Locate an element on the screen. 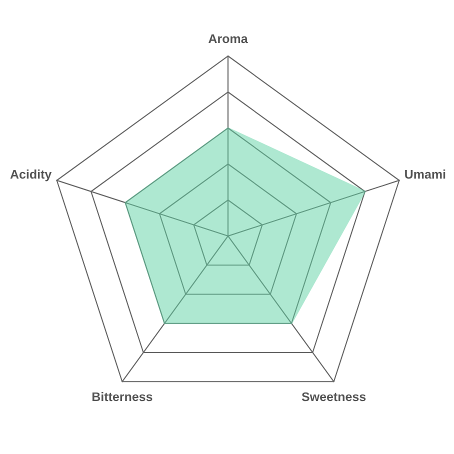 Image resolution: width=454 pixels, height=454 pixels. spoke-label: Acidity is located at coordinates (31, 176).